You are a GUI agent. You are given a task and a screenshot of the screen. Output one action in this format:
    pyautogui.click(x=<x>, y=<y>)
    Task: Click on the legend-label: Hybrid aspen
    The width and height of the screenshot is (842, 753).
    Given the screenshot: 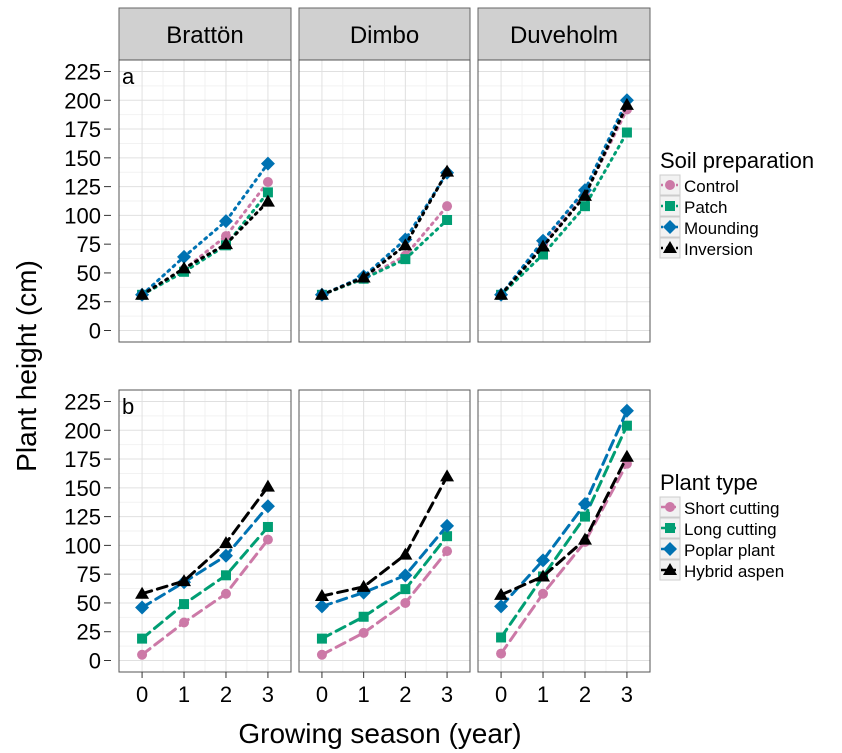 What is the action you would take?
    pyautogui.click(x=734, y=571)
    